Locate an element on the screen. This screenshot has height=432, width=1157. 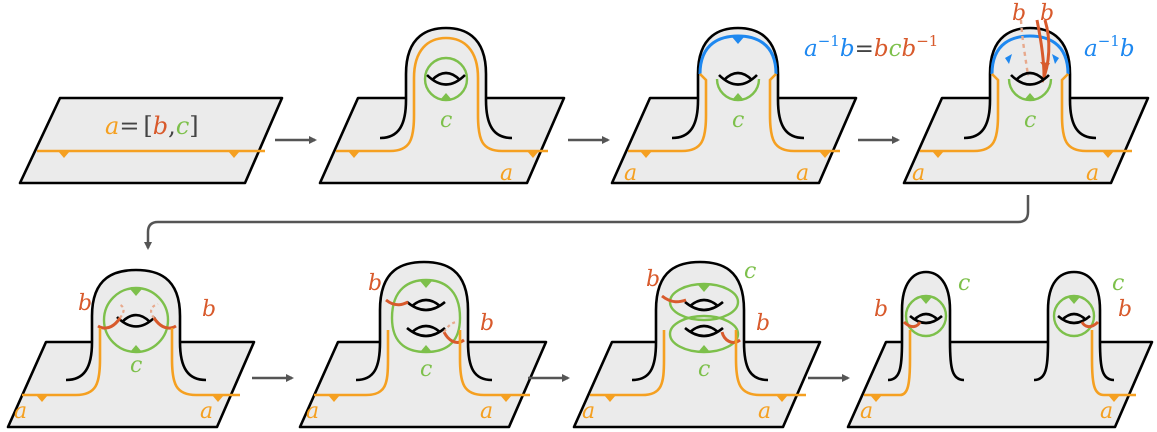
handle-fill is located at coordinates (424, 321).